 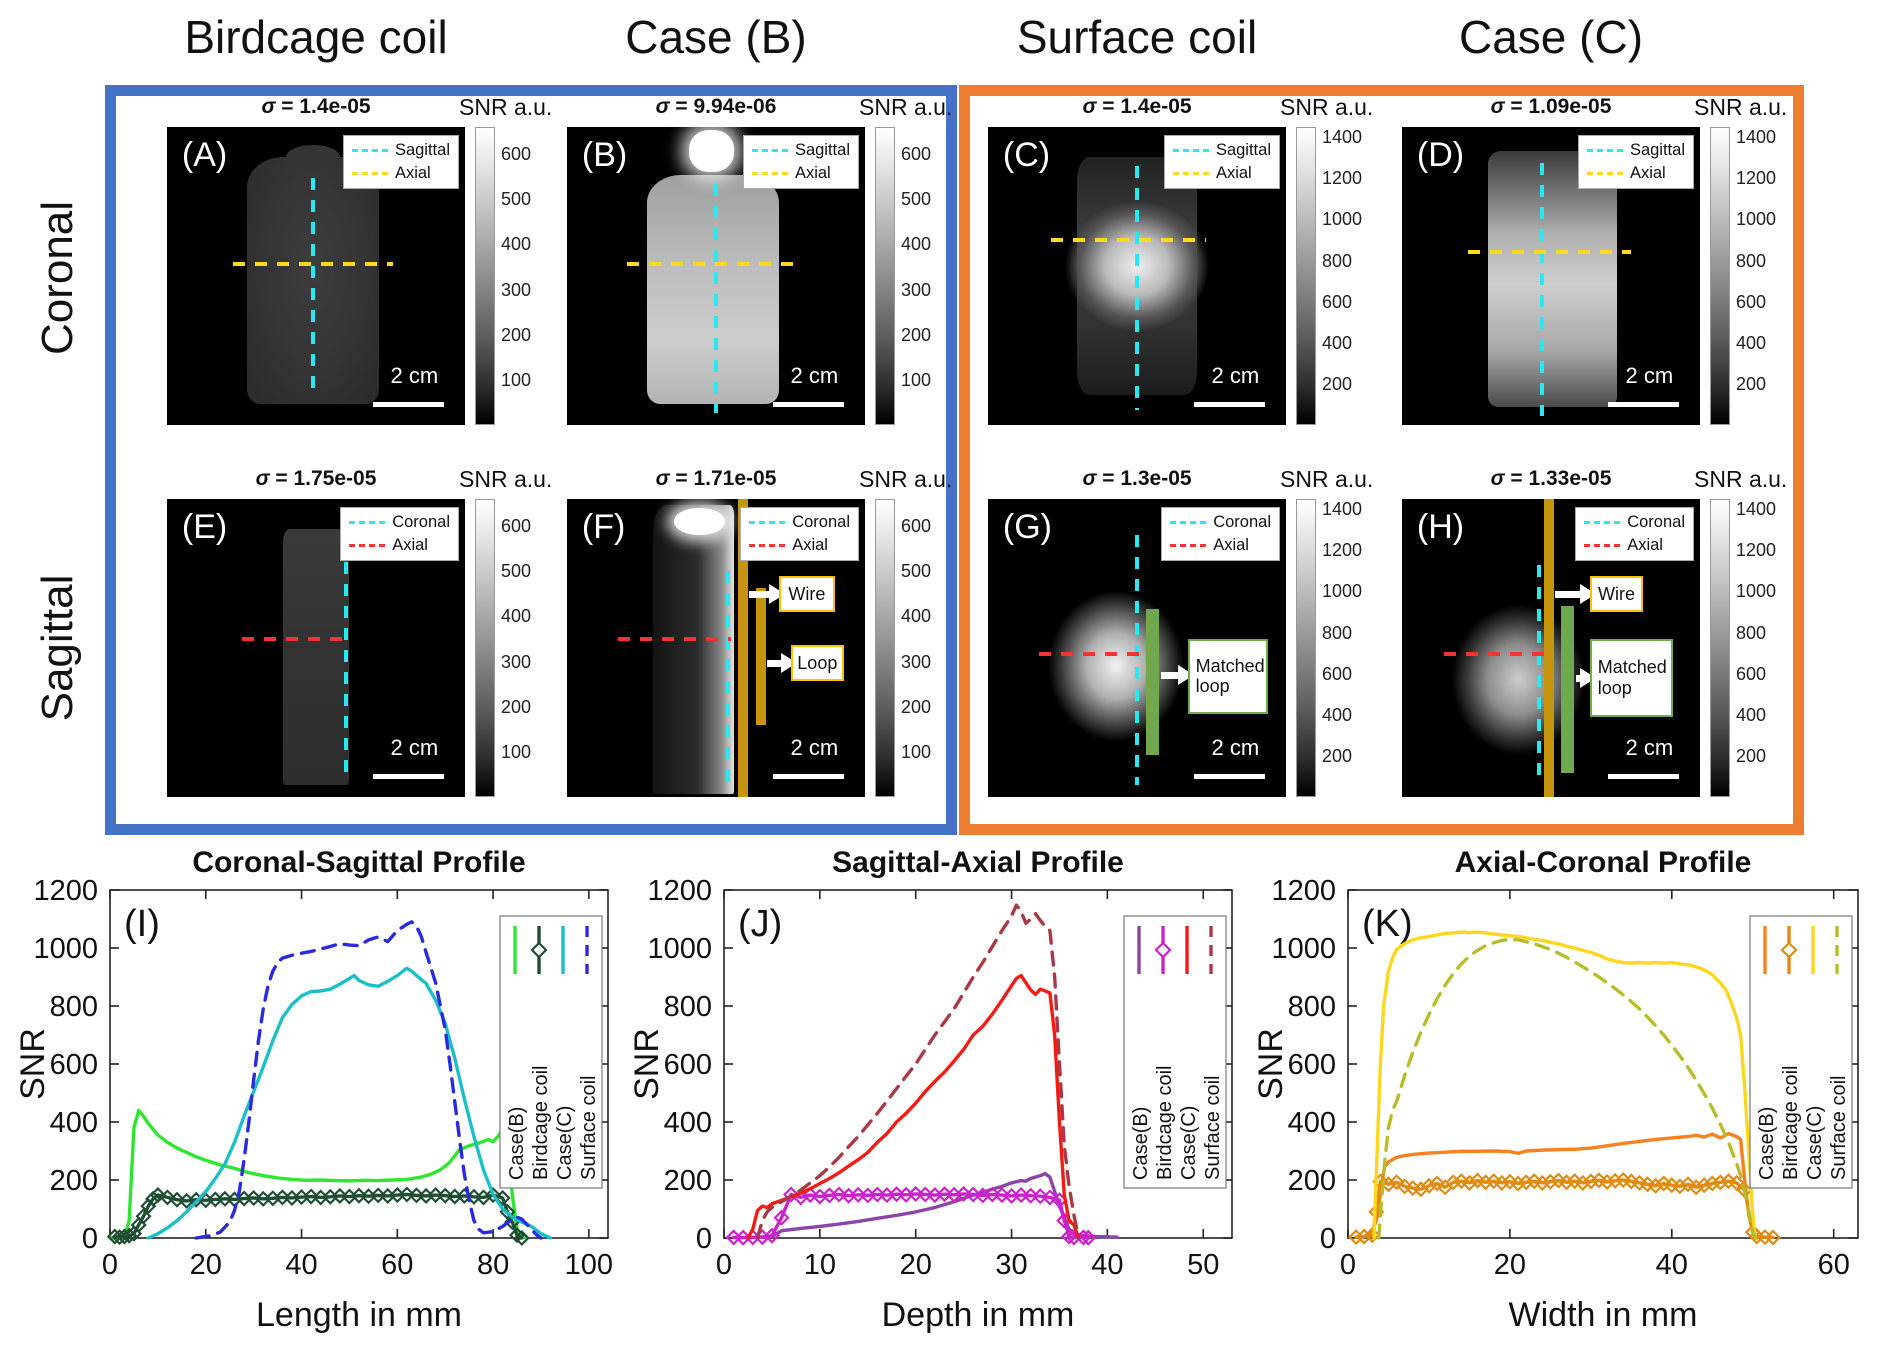 What do you see at coordinates (1312, 1065) in the screenshot?
I see `y-tick-label: 600` at bounding box center [1312, 1065].